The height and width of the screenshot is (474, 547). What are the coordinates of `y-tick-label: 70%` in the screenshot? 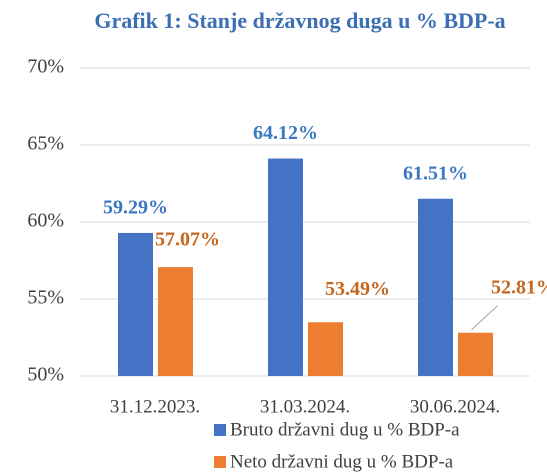 It's located at (45, 67).